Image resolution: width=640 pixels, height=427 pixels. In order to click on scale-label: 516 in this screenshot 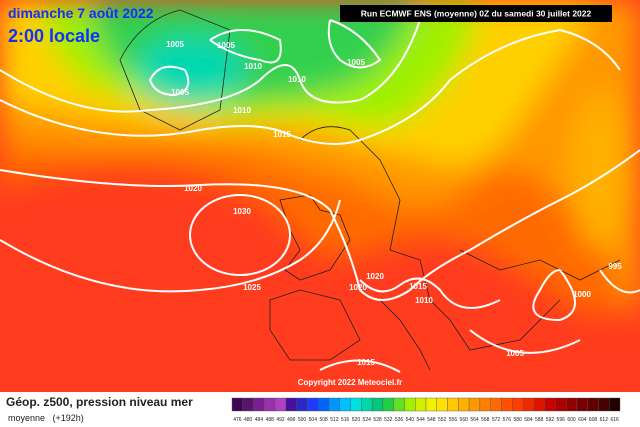, I will do `click(345, 420)`.